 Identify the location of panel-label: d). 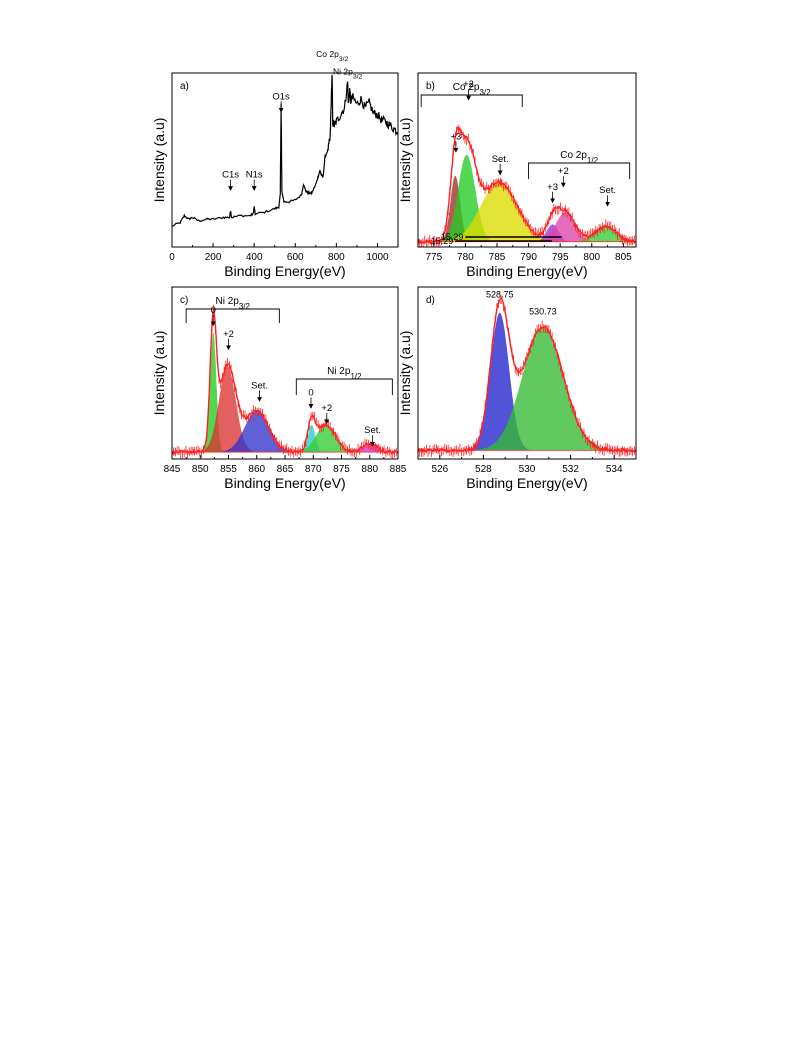
(430, 300).